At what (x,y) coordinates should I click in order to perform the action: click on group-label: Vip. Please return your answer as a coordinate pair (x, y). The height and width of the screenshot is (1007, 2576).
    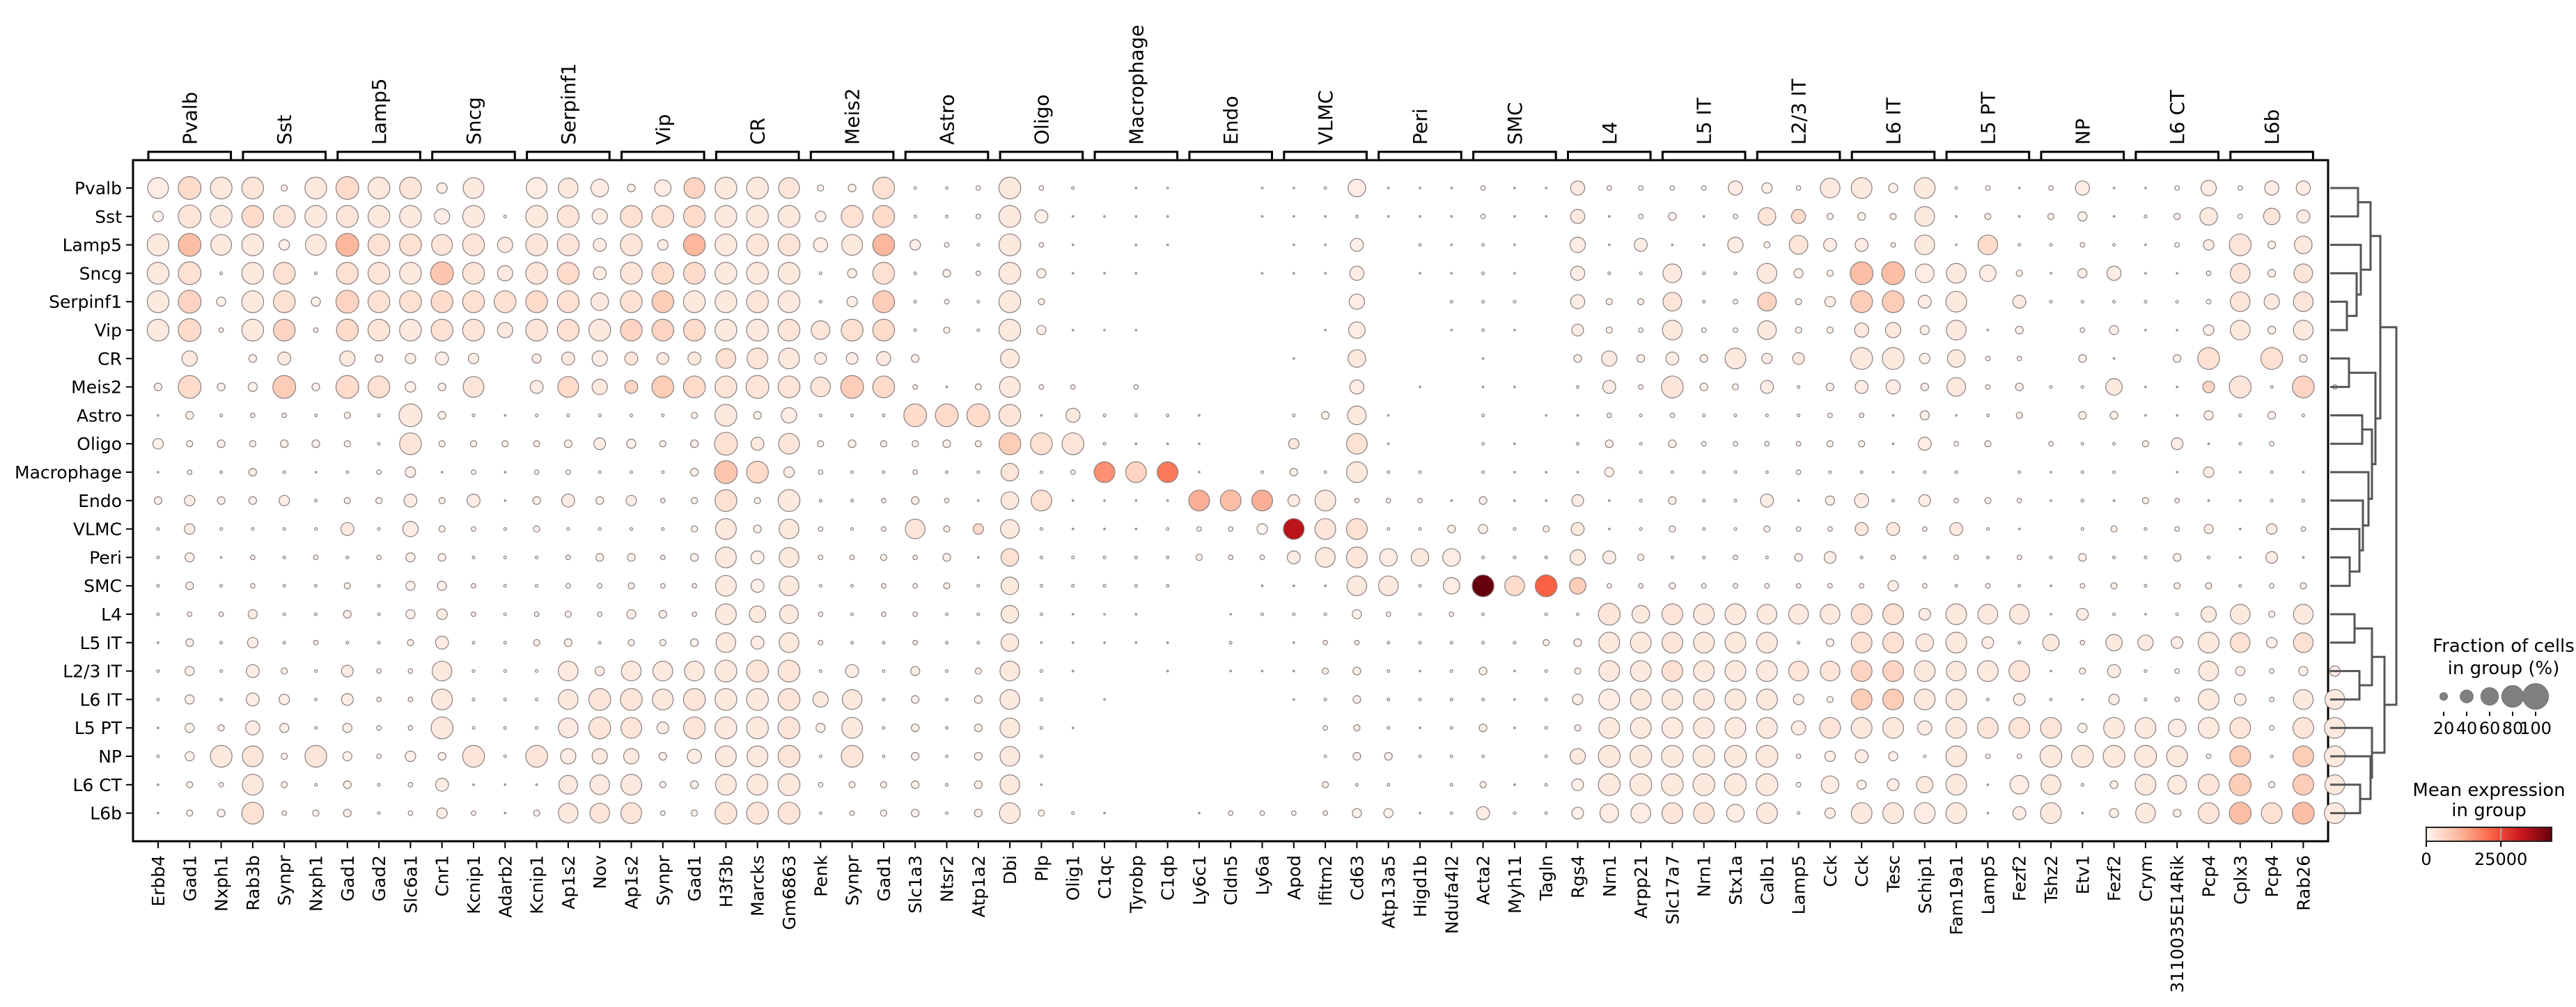
    Looking at the image, I should click on (663, 129).